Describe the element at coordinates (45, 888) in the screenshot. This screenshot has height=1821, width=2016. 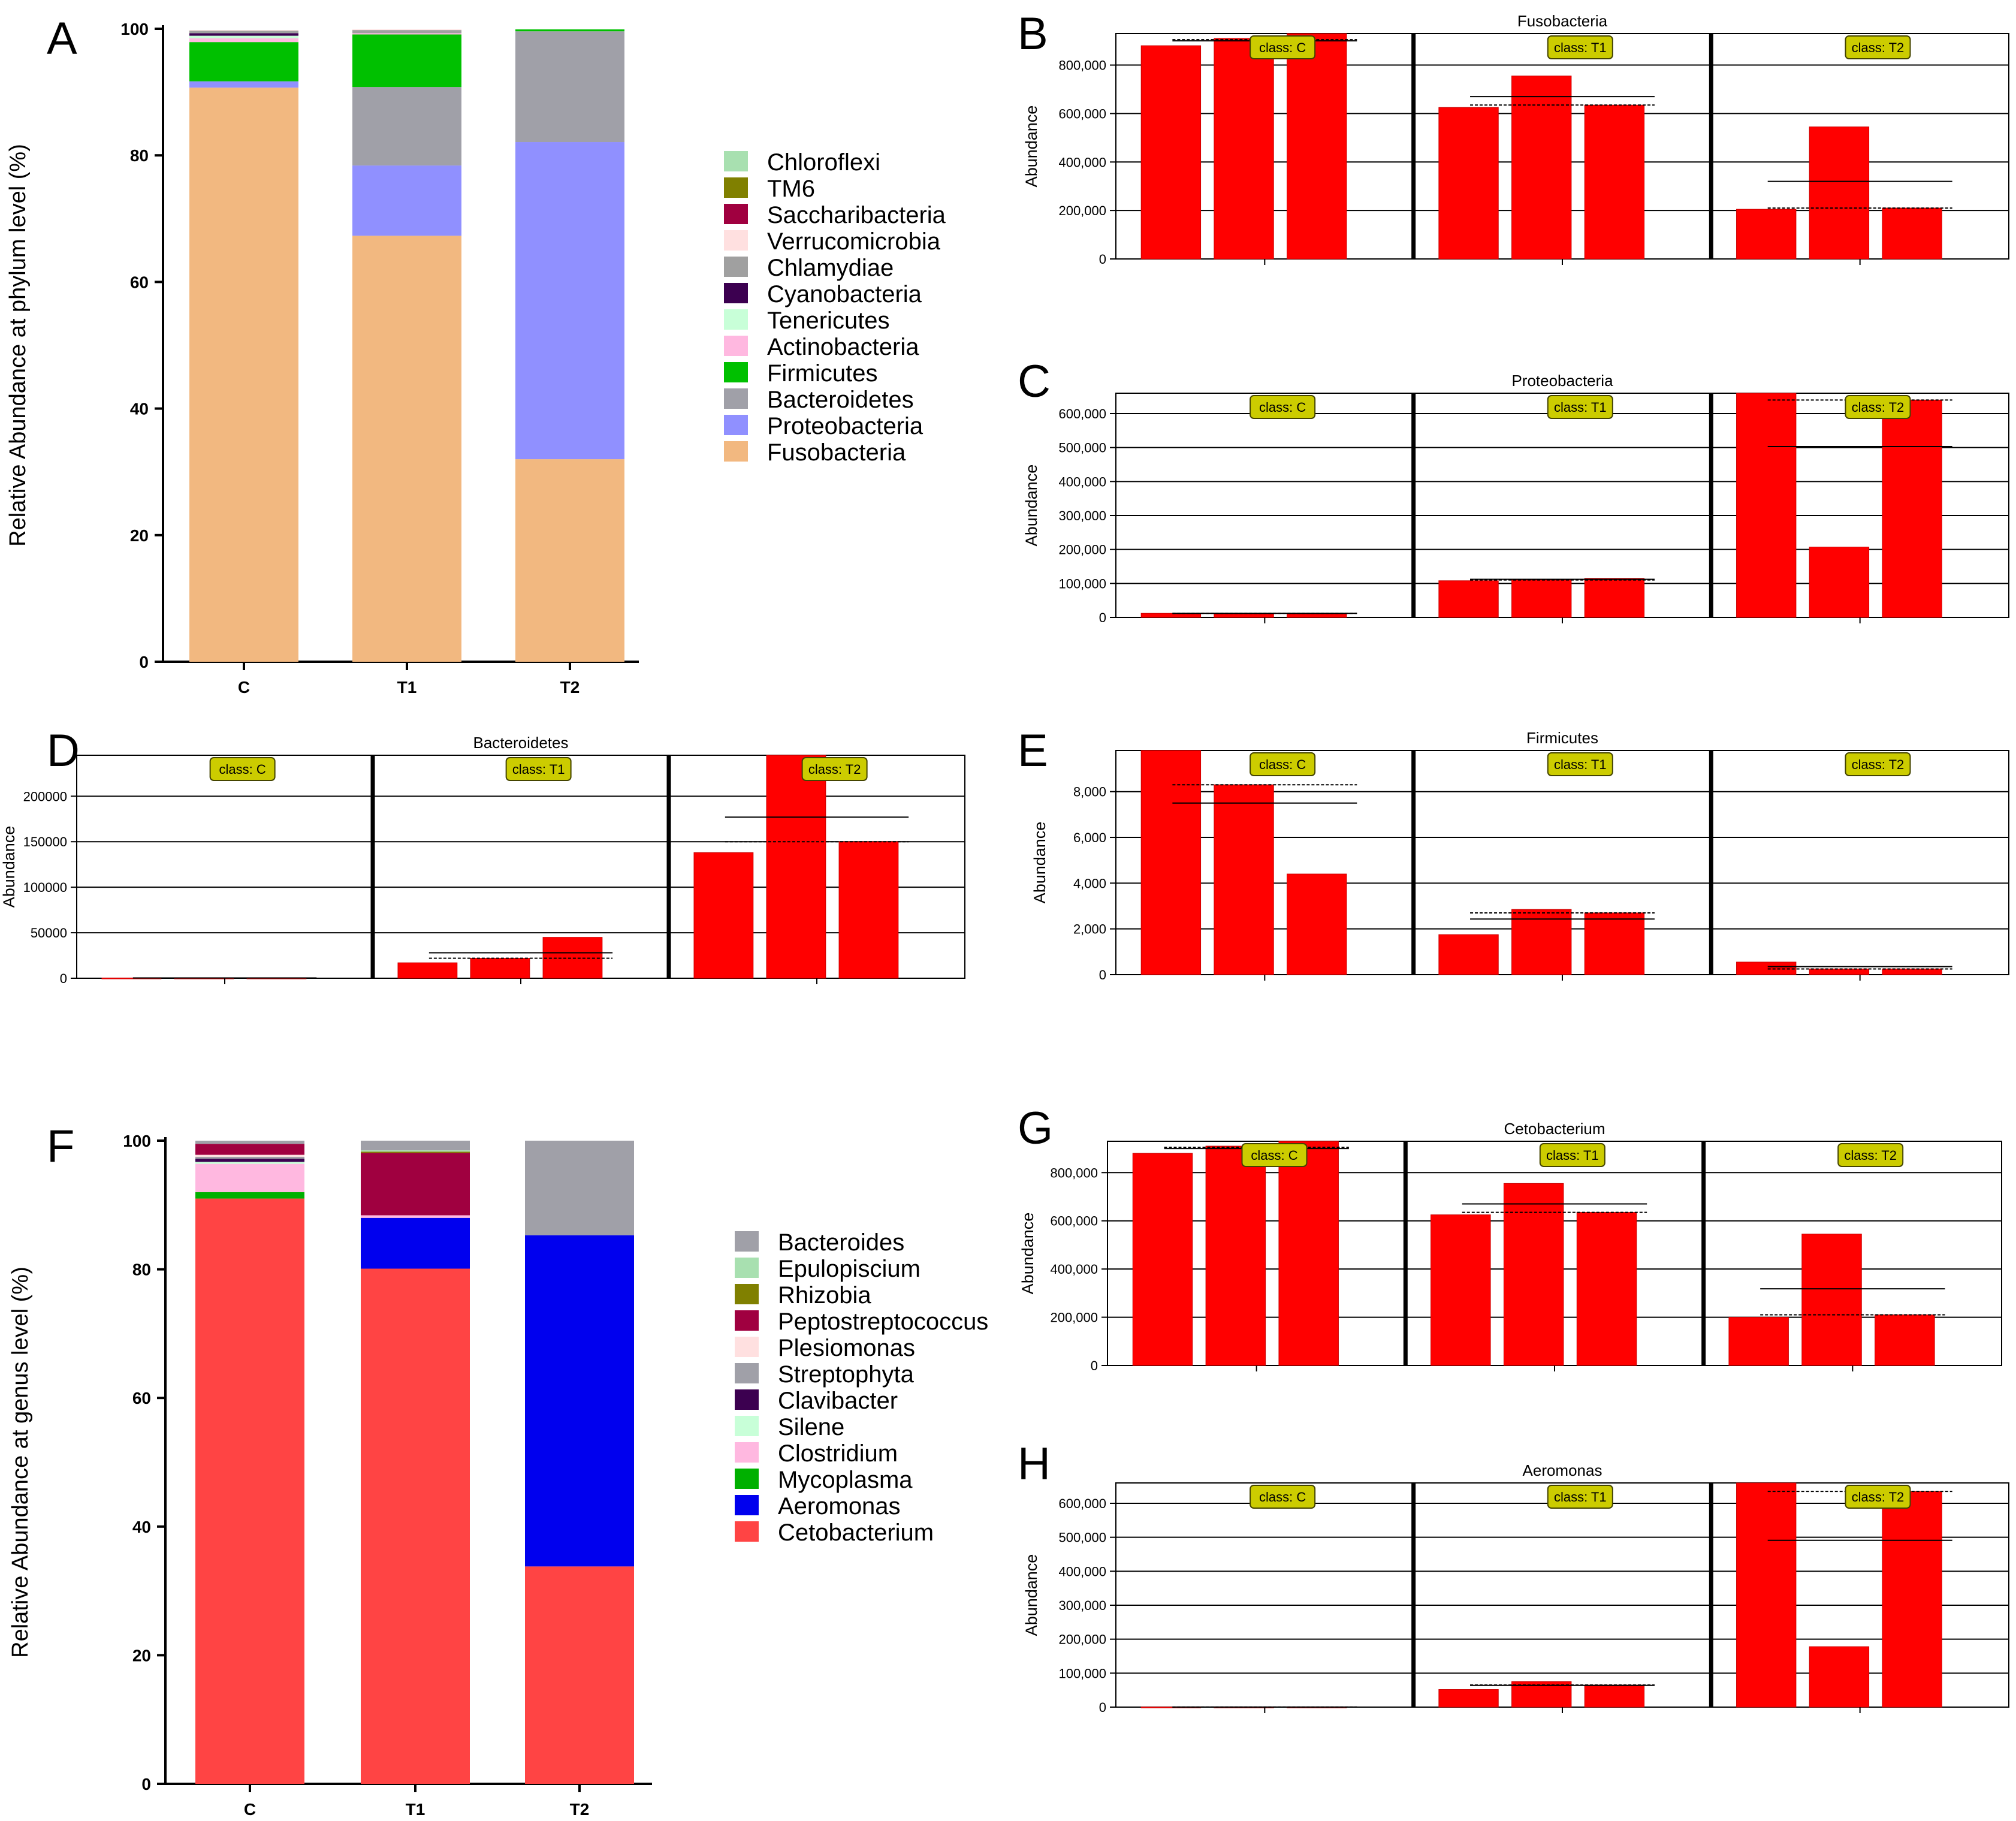
I see `y-tick-label: 100000` at that location.